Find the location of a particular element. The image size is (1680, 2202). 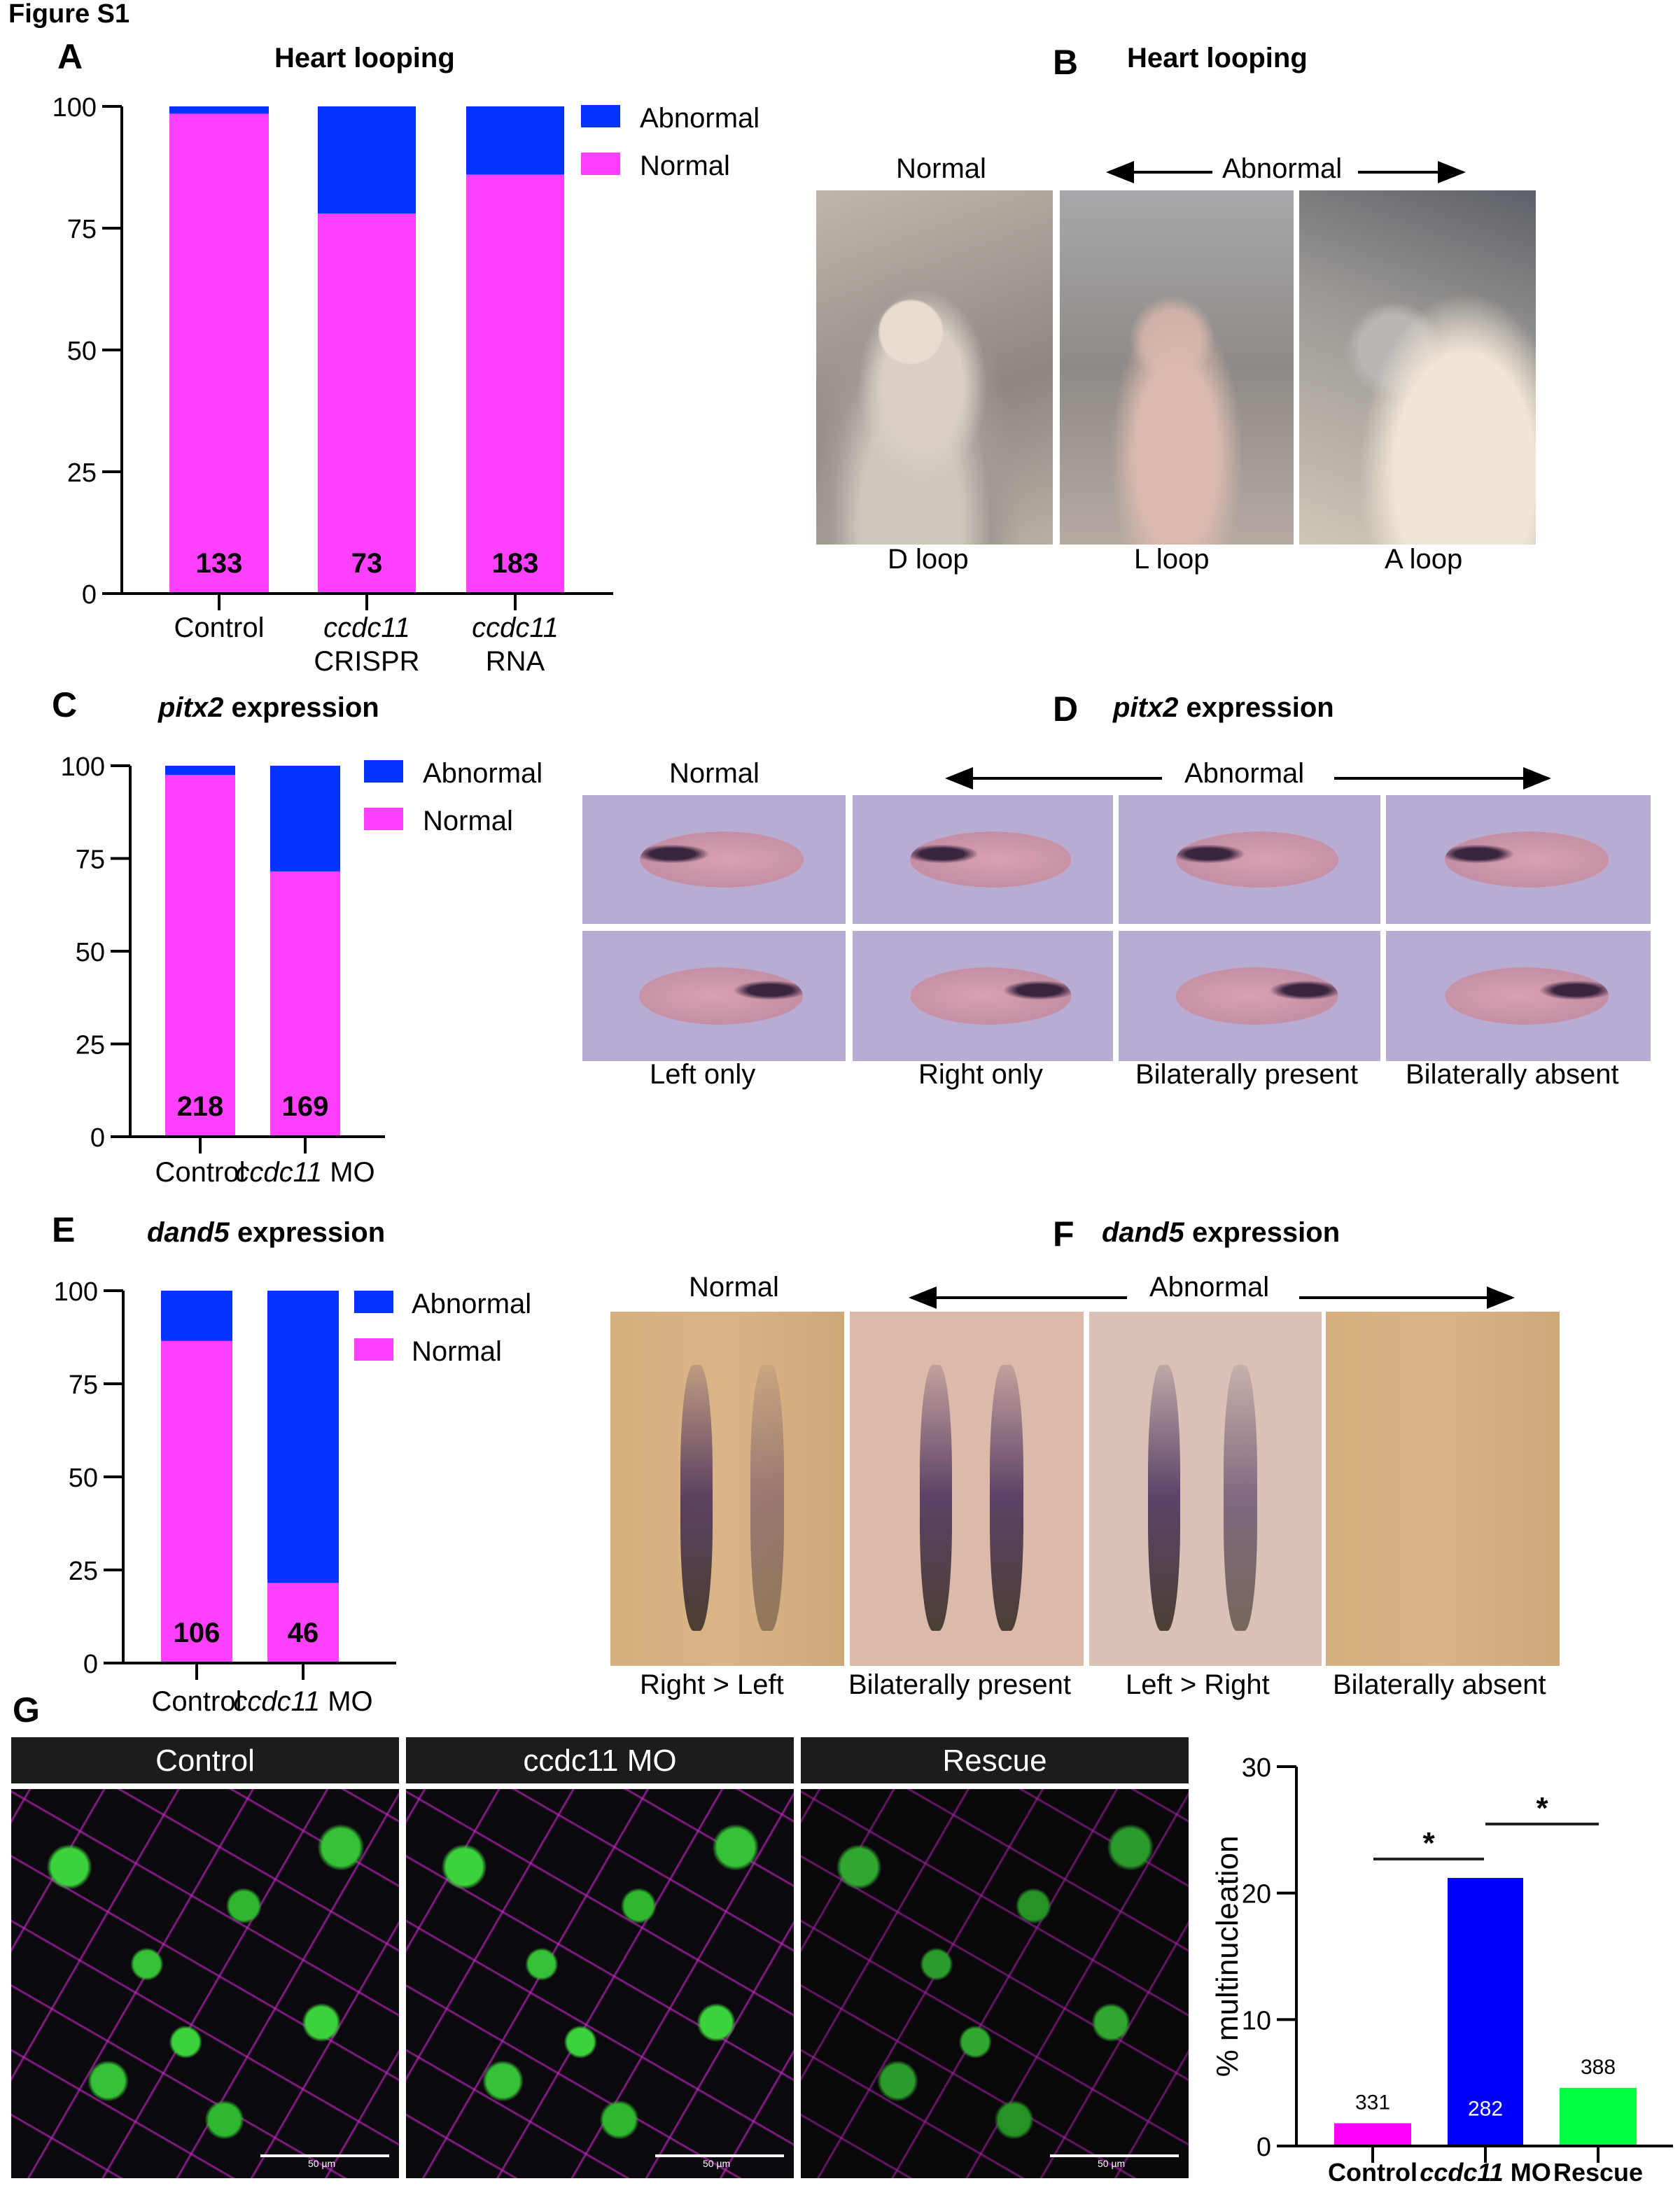

panel-f-title: dand5 expression is located at coordinates (1221, 1234).